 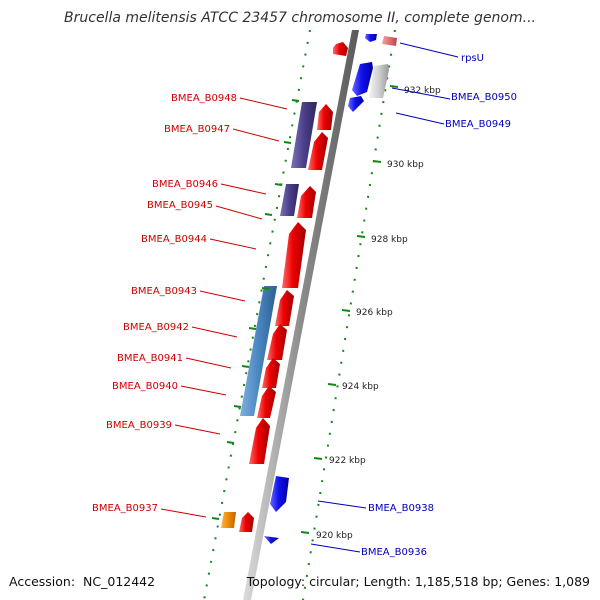 I want to click on BMEA_B0941-cds, so click(x=271, y=373).